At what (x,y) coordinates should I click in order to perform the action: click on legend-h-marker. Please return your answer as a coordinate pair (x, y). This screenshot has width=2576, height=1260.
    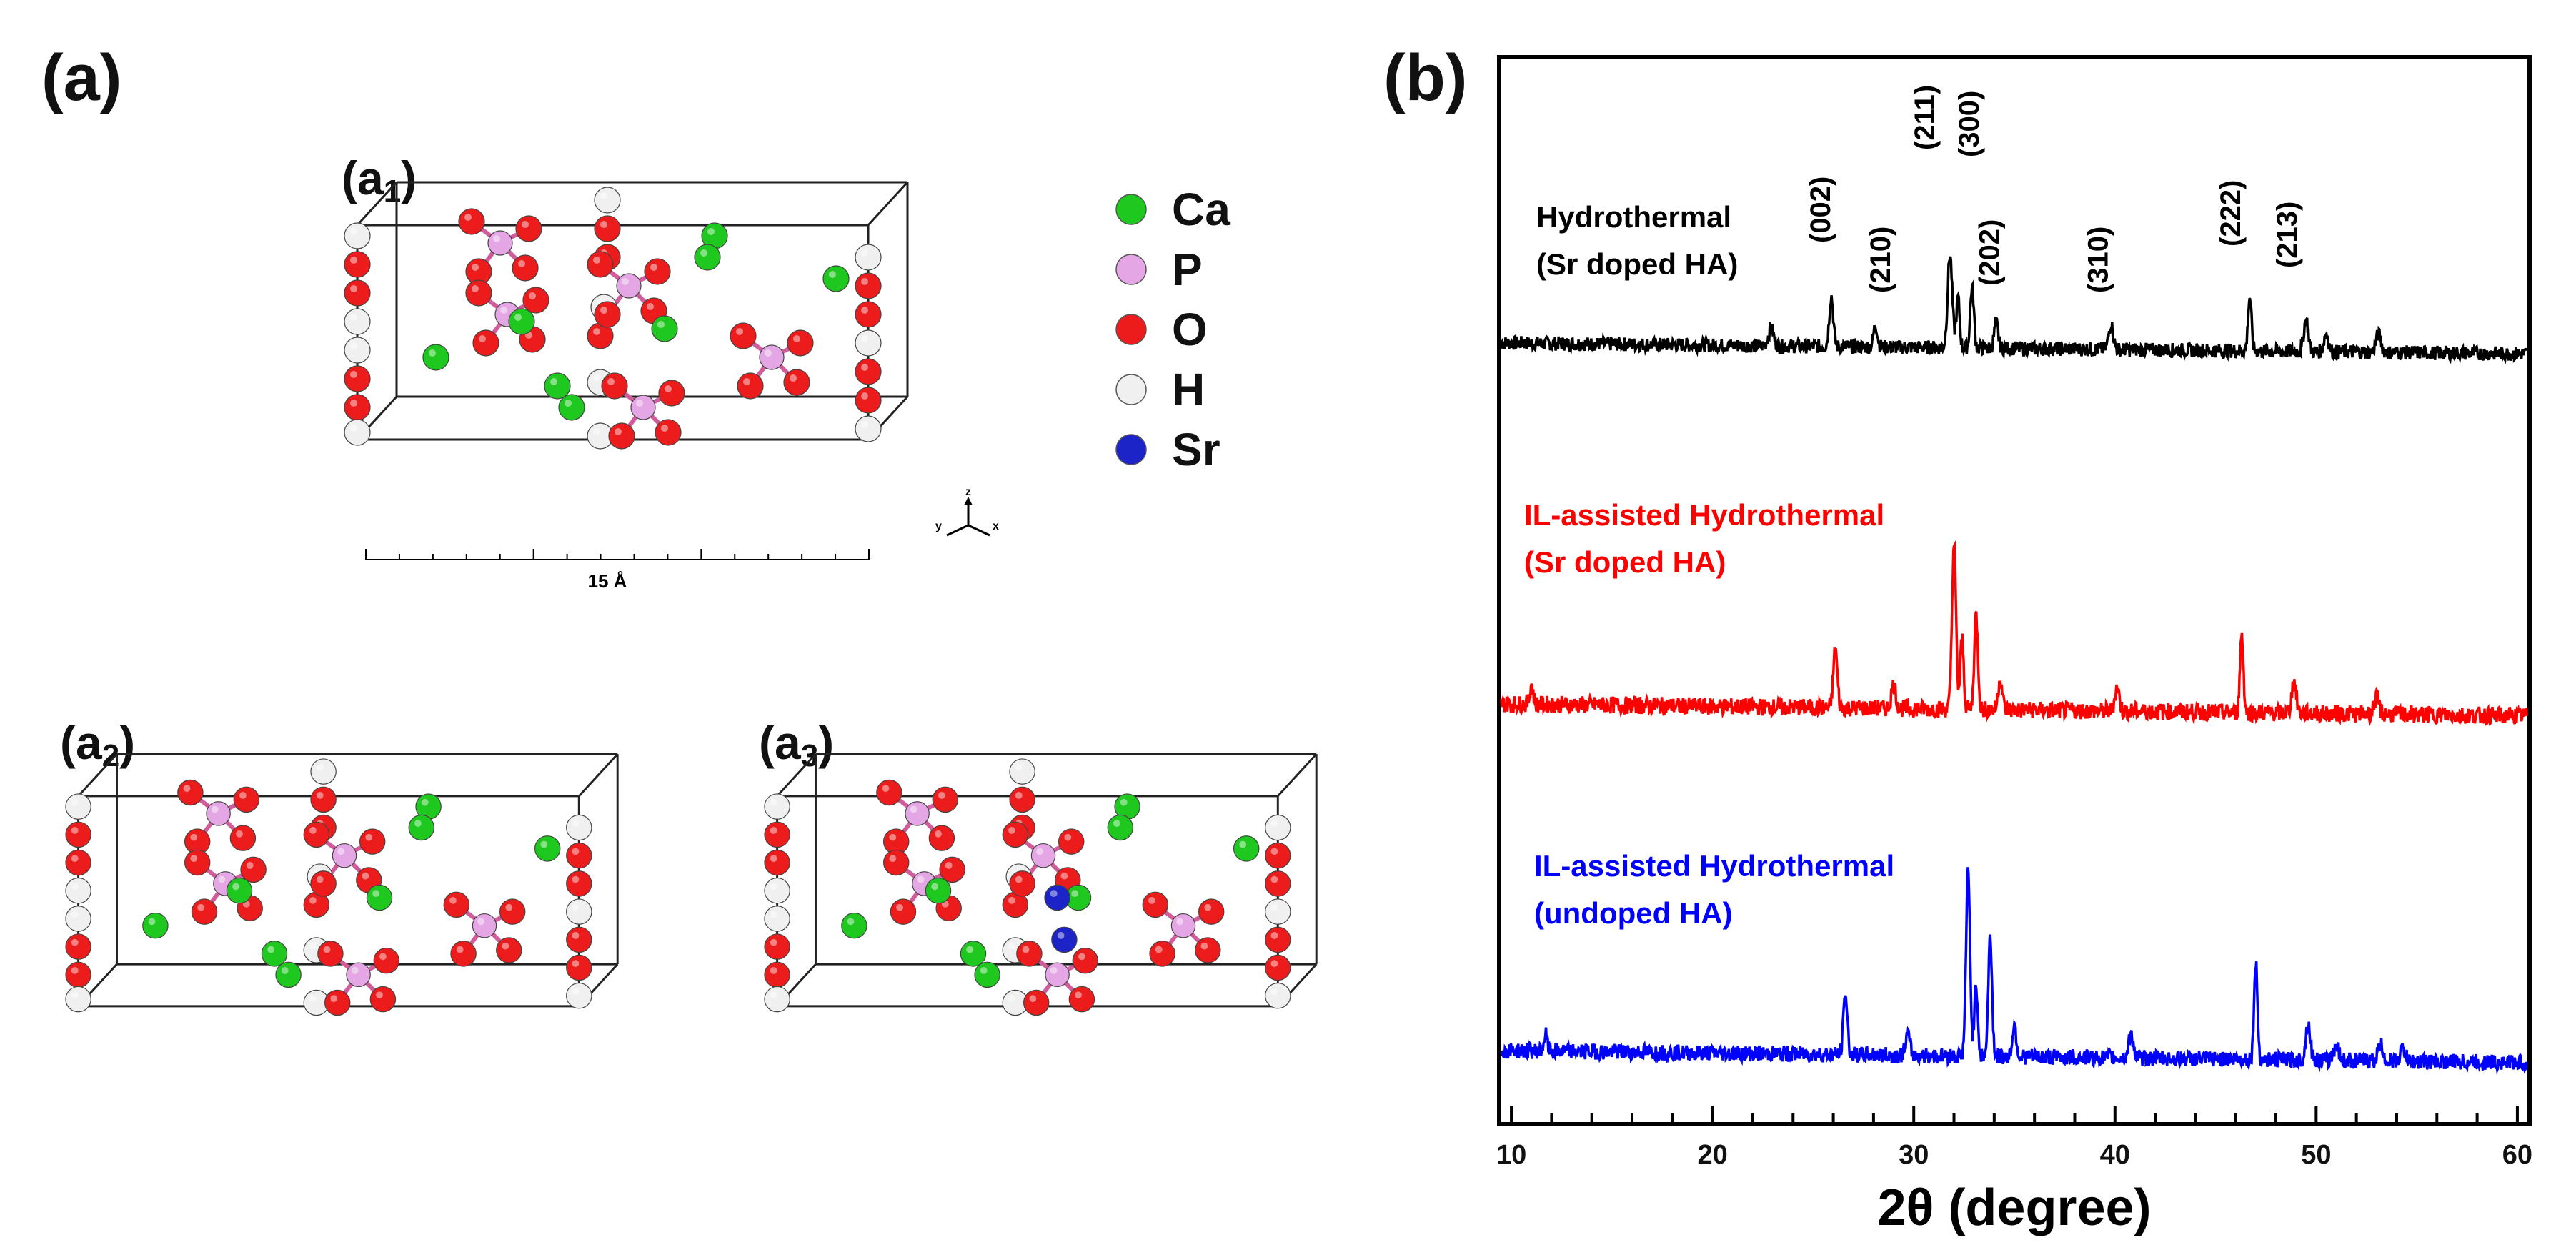
    Looking at the image, I should click on (1131, 389).